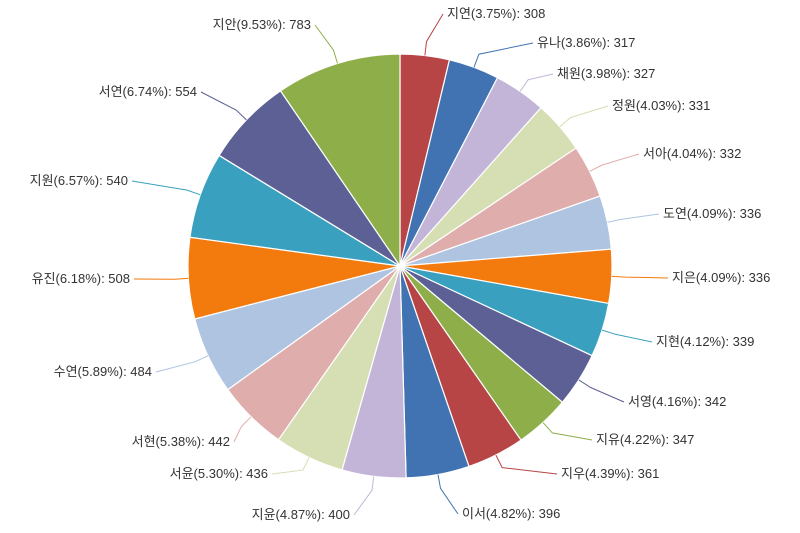 The width and height of the screenshot is (800, 533). What do you see at coordinates (219, 473) in the screenshot?
I see `slice-label-13: 서윤(5.30%): 436` at bounding box center [219, 473].